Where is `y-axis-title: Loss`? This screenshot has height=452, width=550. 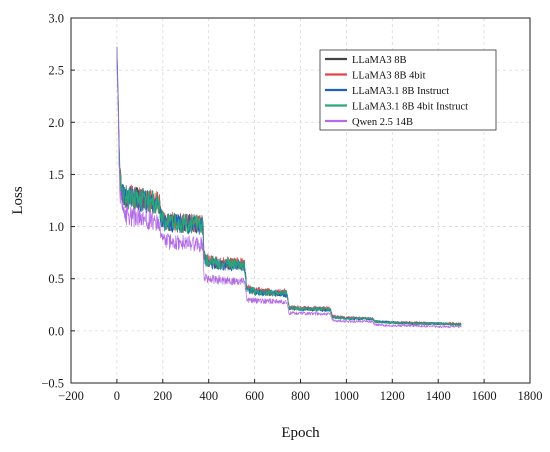
y-axis-title: Loss is located at coordinates (18, 200).